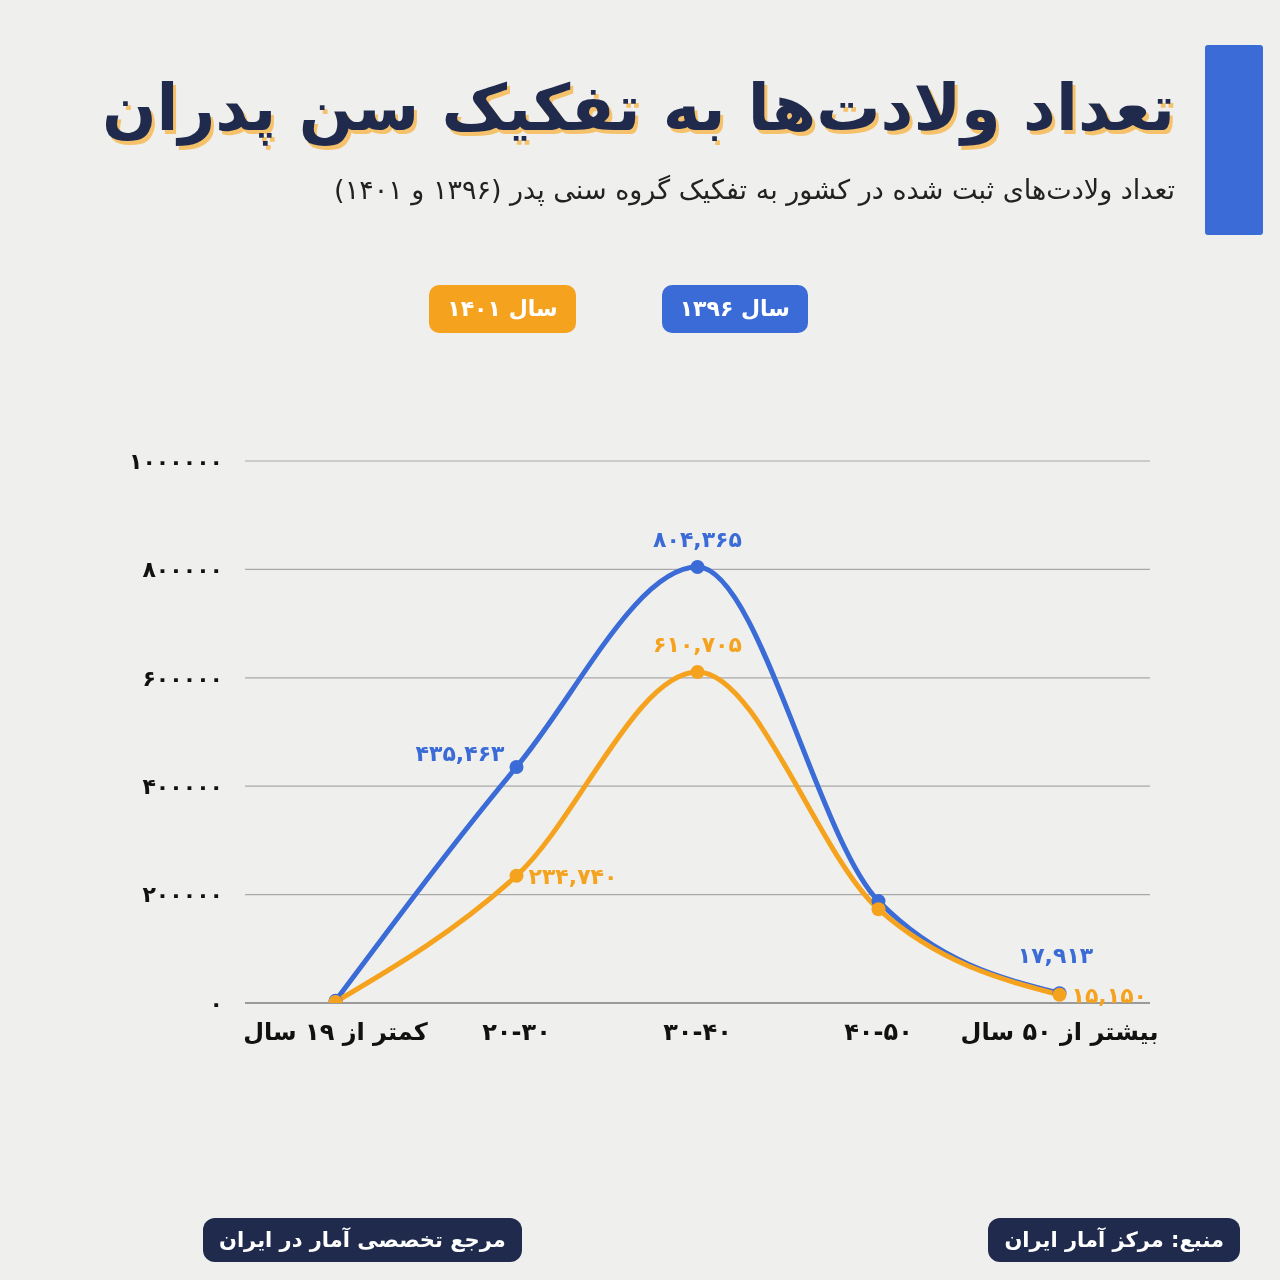 Image resolution: width=1280 pixels, height=1280 pixels. Describe the element at coordinates (182, 678) in the screenshot. I see `y-tick-label: ۶۰۰۰۰۰` at that location.